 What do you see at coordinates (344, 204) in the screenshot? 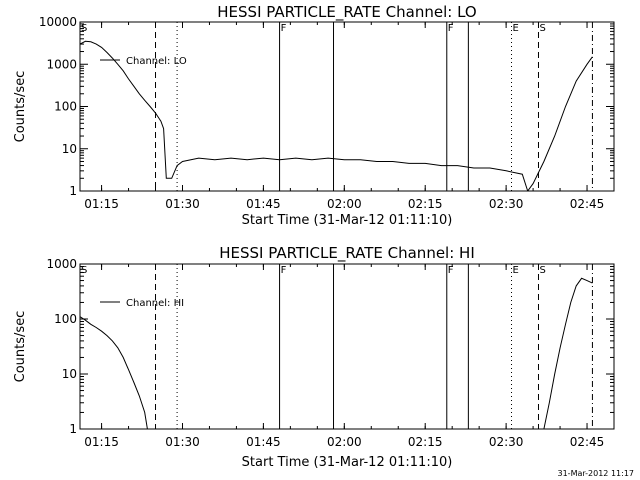
I see `x-tick-label-lo: 02:00` at bounding box center [344, 204].